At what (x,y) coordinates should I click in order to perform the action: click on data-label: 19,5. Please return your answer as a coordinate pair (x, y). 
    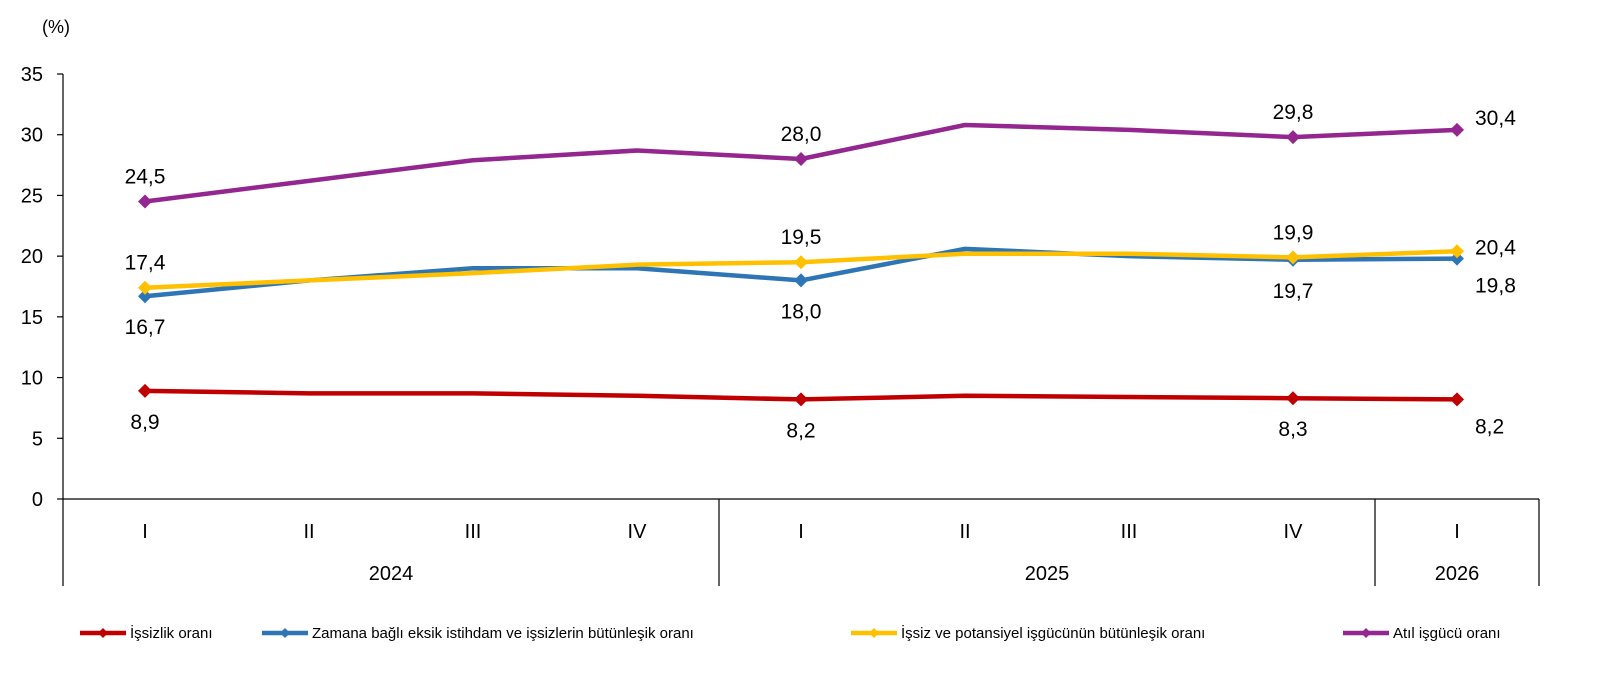
    Looking at the image, I should click on (801, 237).